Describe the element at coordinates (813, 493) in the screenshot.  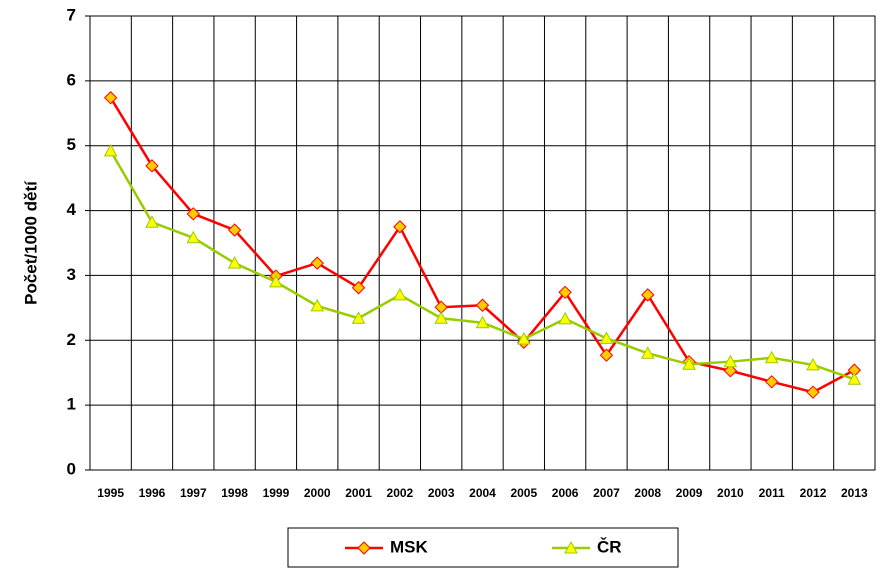
I see `x-tick-label: 2012` at that location.